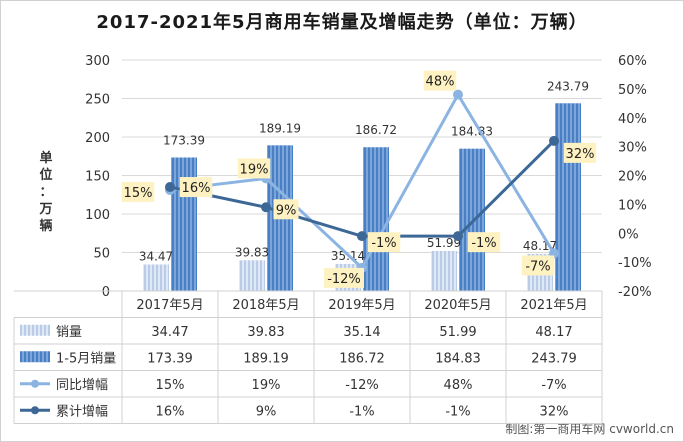 The width and height of the screenshot is (684, 442). Describe the element at coordinates (444, 243) in the screenshot. I see `bar-sales-label: 51.99` at that location.